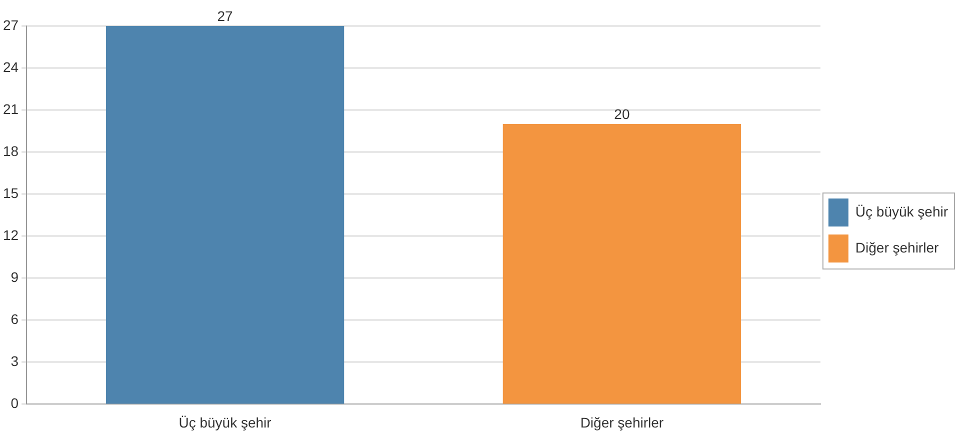 The height and width of the screenshot is (439, 962). I want to click on y-tick-label: 6, so click(14, 319).